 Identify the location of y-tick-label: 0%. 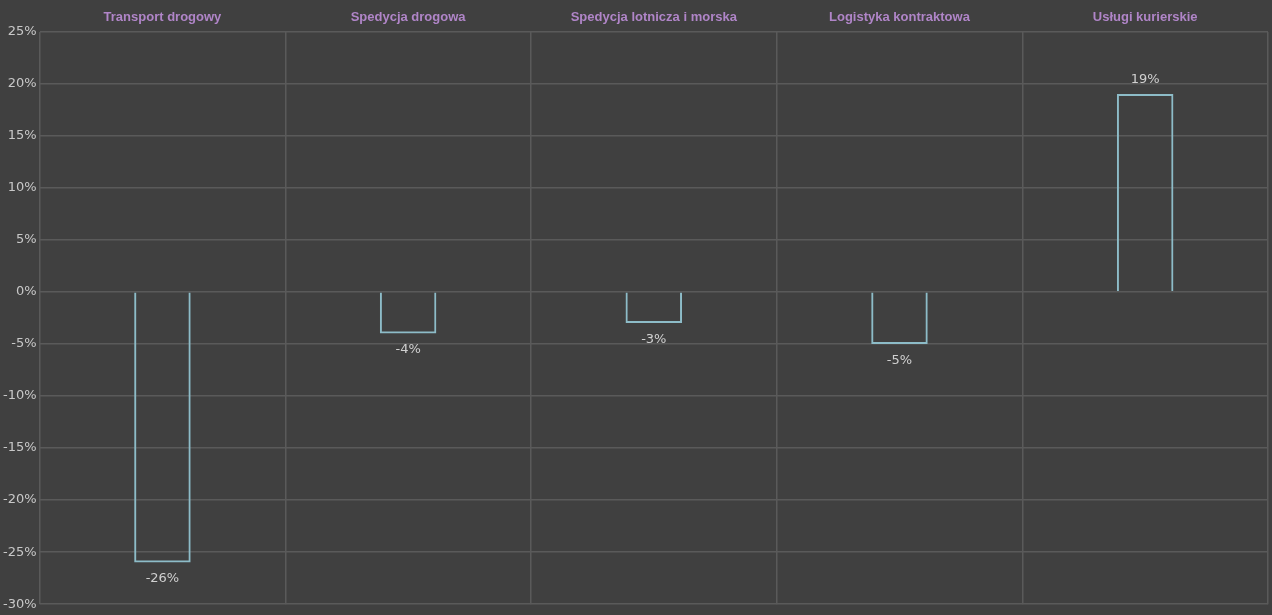
(26, 291).